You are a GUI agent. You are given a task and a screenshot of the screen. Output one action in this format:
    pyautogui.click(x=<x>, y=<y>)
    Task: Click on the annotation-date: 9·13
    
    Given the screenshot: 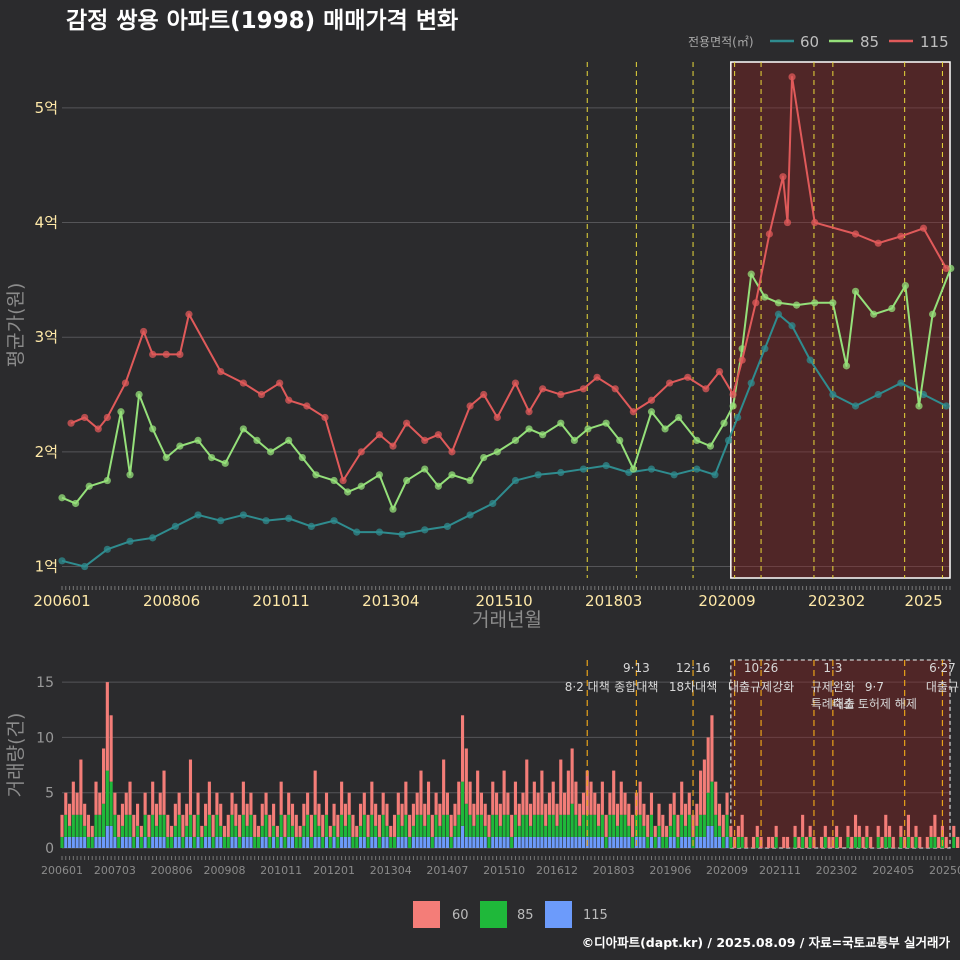 What is the action you would take?
    pyautogui.click(x=636, y=668)
    